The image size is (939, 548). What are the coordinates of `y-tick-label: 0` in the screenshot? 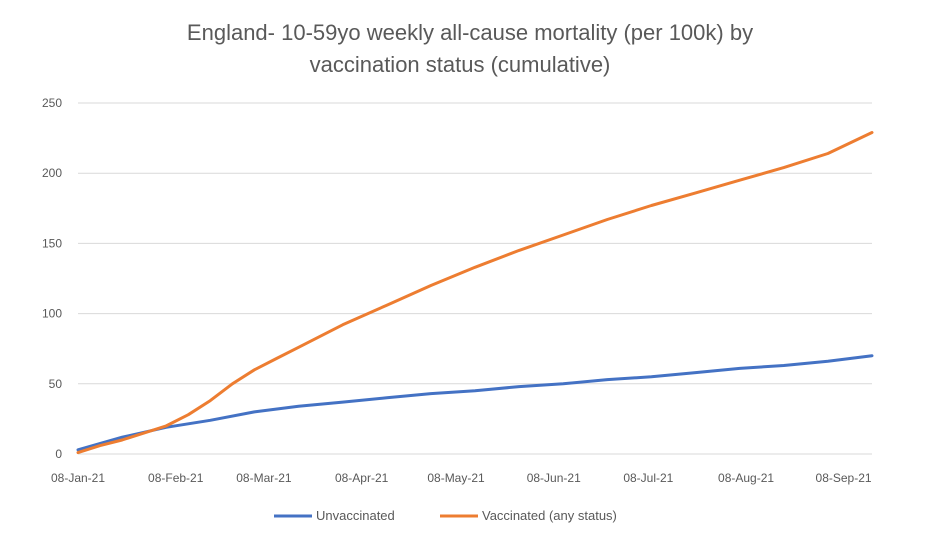 It's located at (58, 454).